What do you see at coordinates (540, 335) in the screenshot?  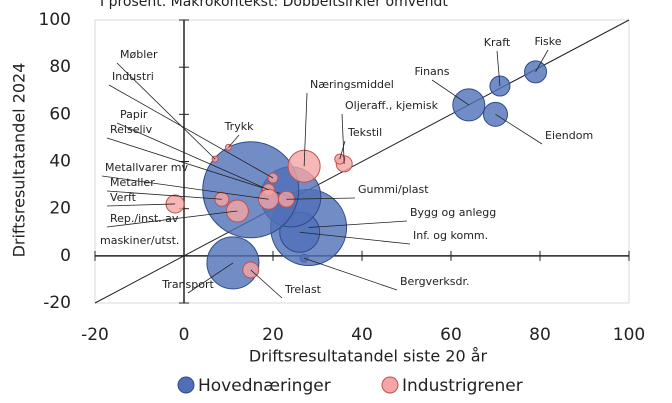 I see `x-tick-label: 80` at bounding box center [540, 335].